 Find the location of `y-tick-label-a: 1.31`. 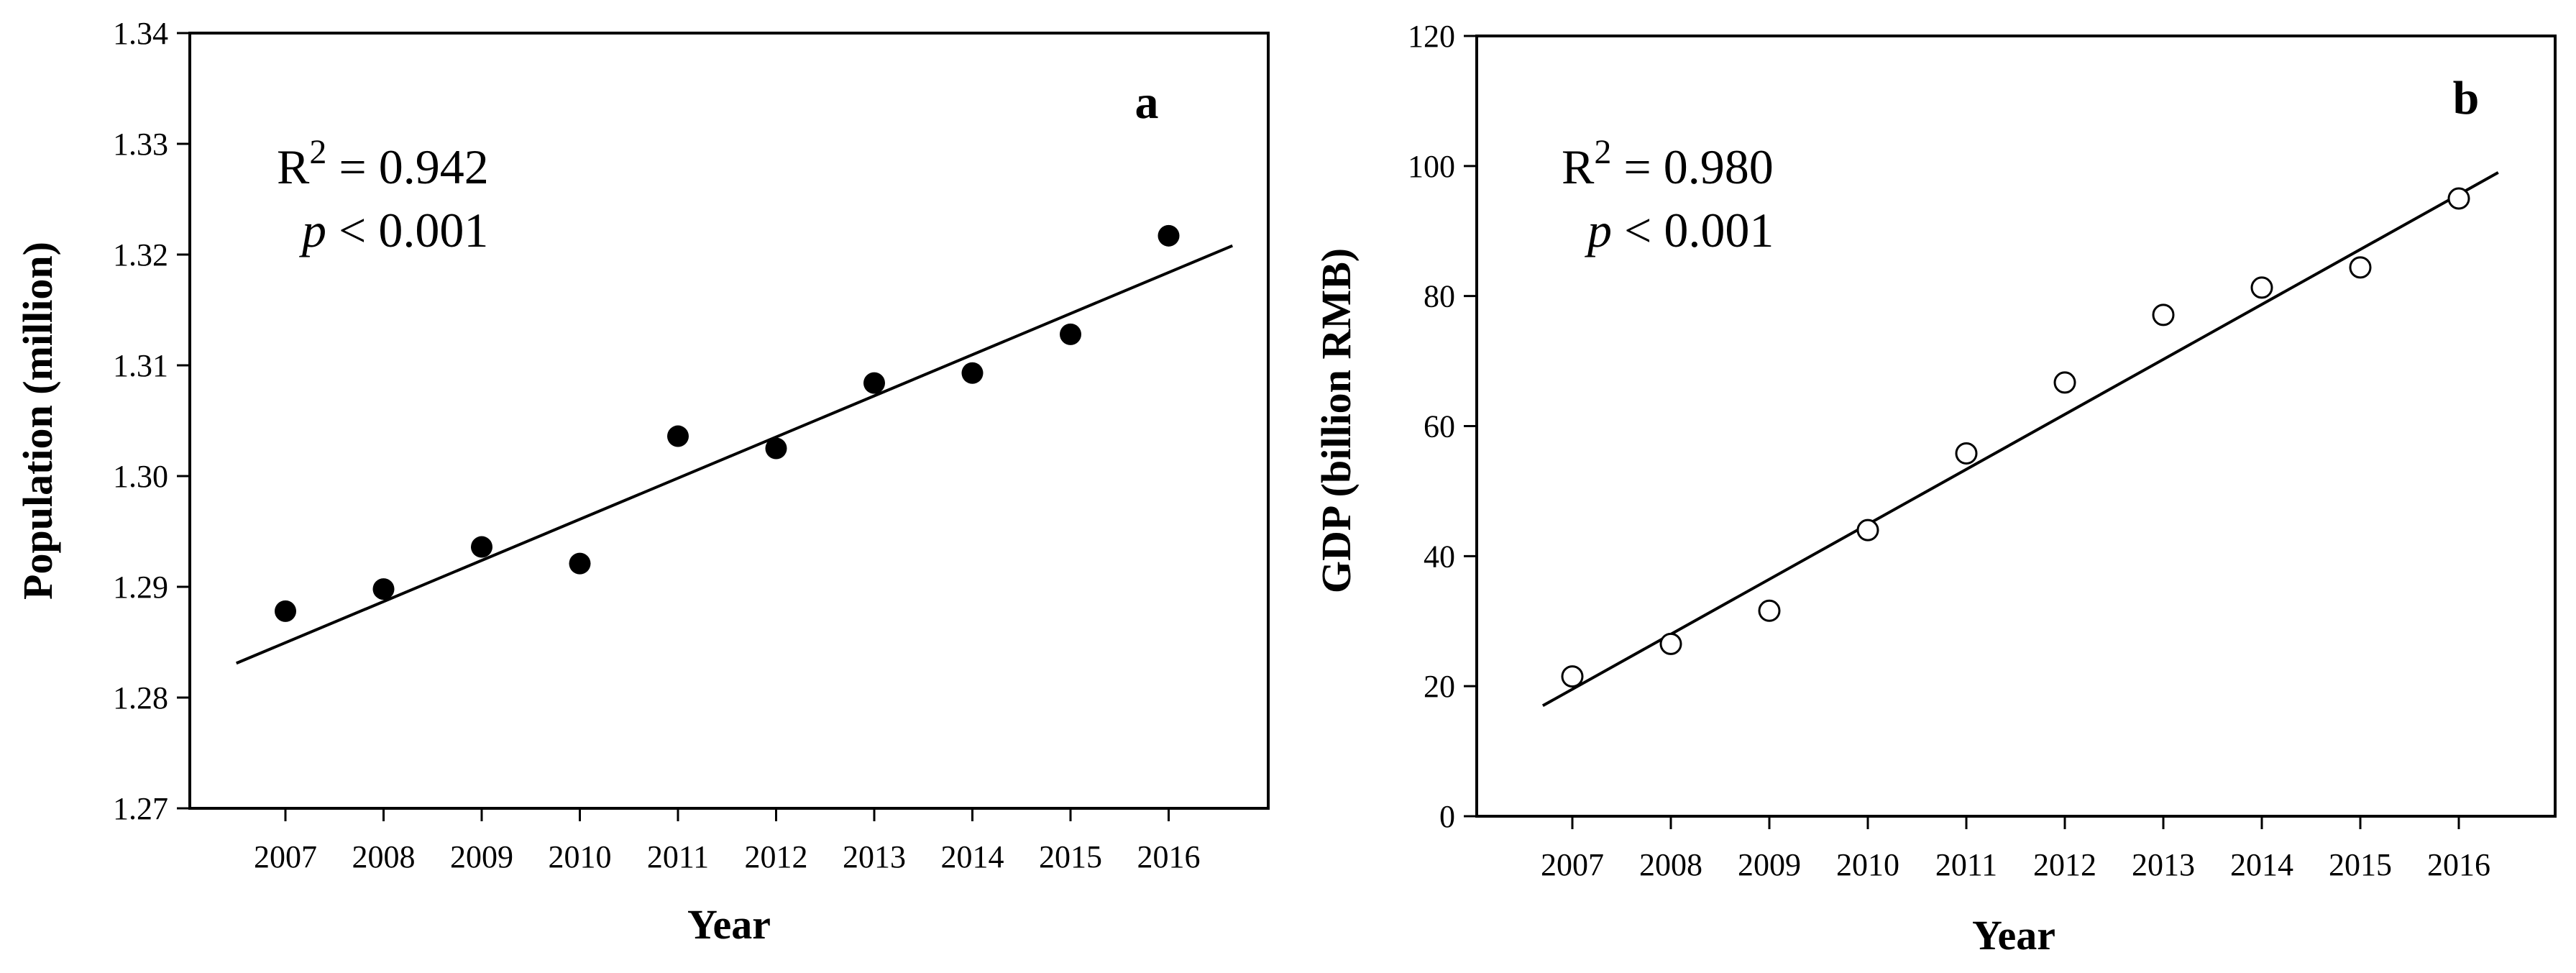

y-tick-label-a: 1.31 is located at coordinates (140, 365).